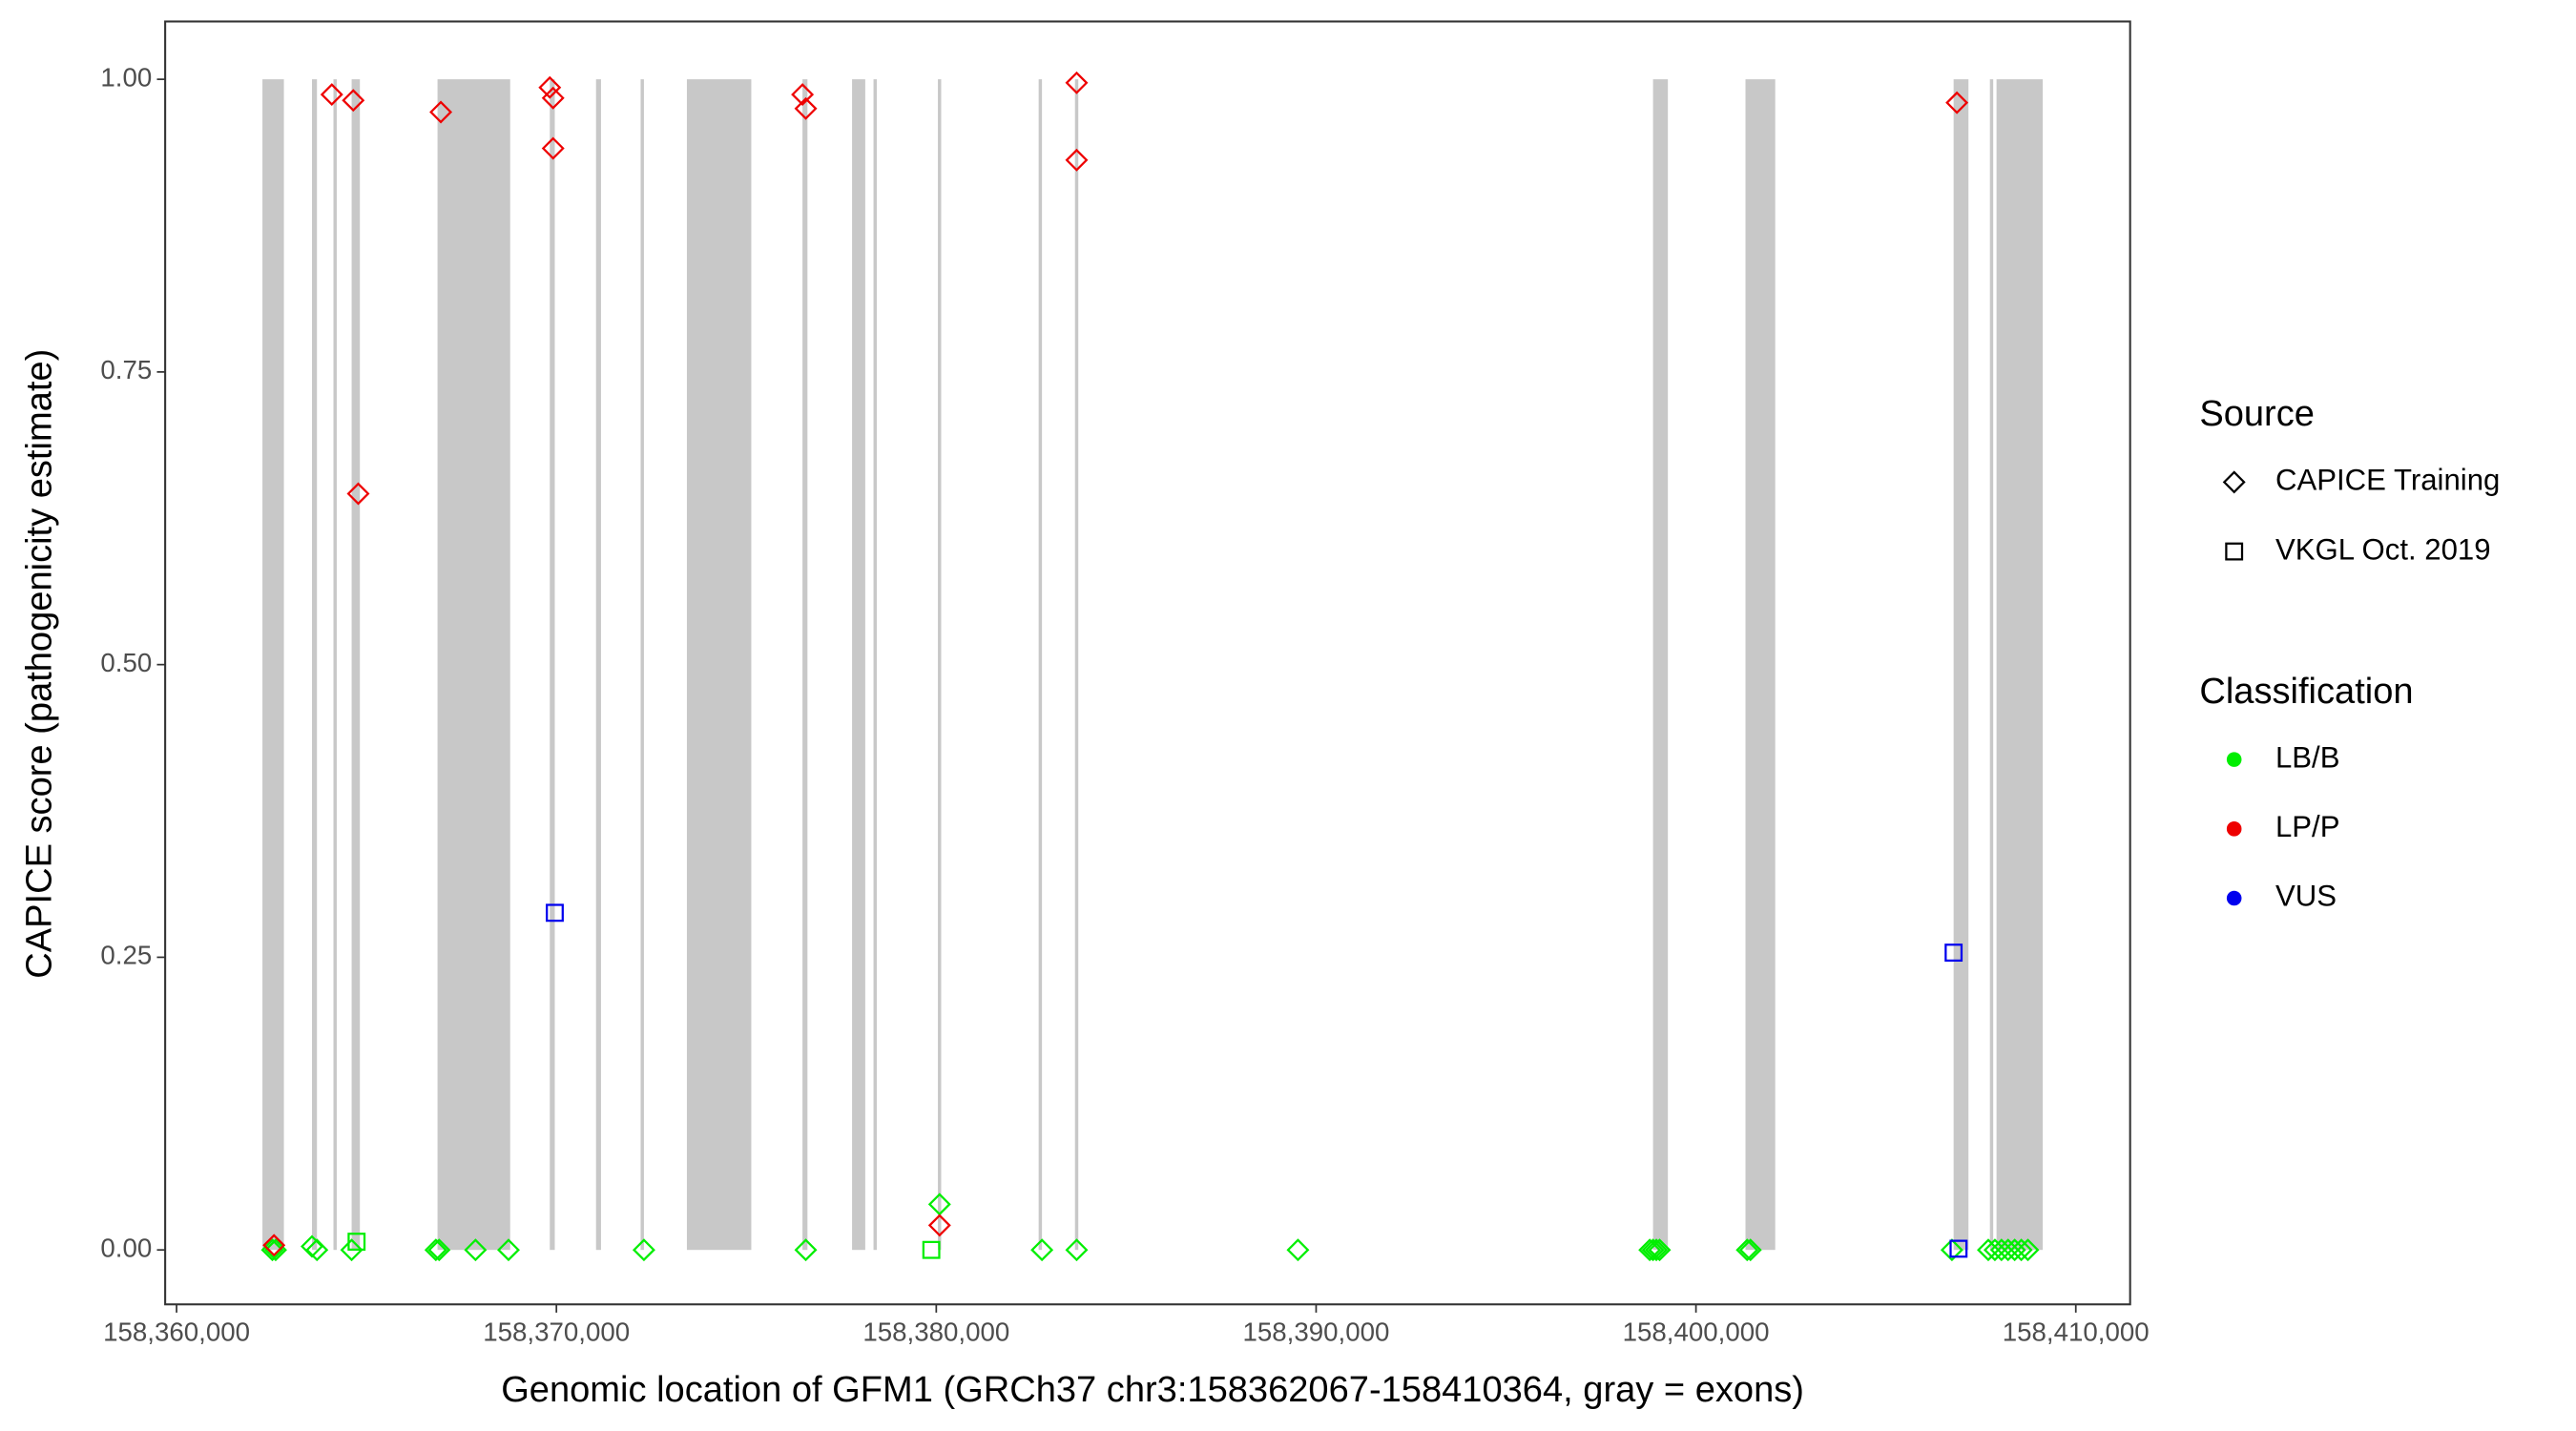 This screenshot has height=1431, width=2576. Describe the element at coordinates (126, 369) in the screenshot. I see `y-tick-label: 0.75` at that location.